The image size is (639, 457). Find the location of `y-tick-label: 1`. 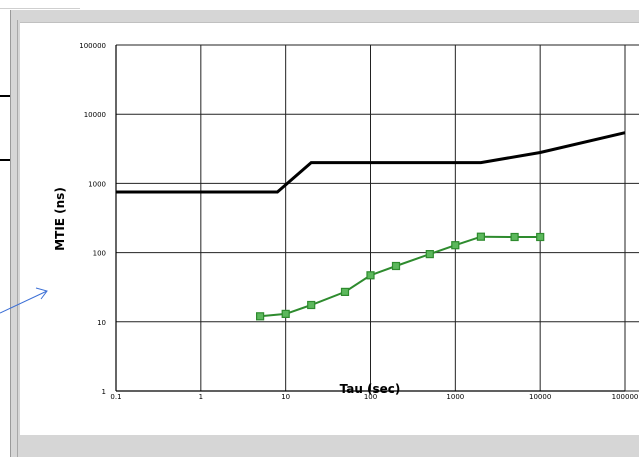

y-tick-label: 1 is located at coordinates (104, 392).